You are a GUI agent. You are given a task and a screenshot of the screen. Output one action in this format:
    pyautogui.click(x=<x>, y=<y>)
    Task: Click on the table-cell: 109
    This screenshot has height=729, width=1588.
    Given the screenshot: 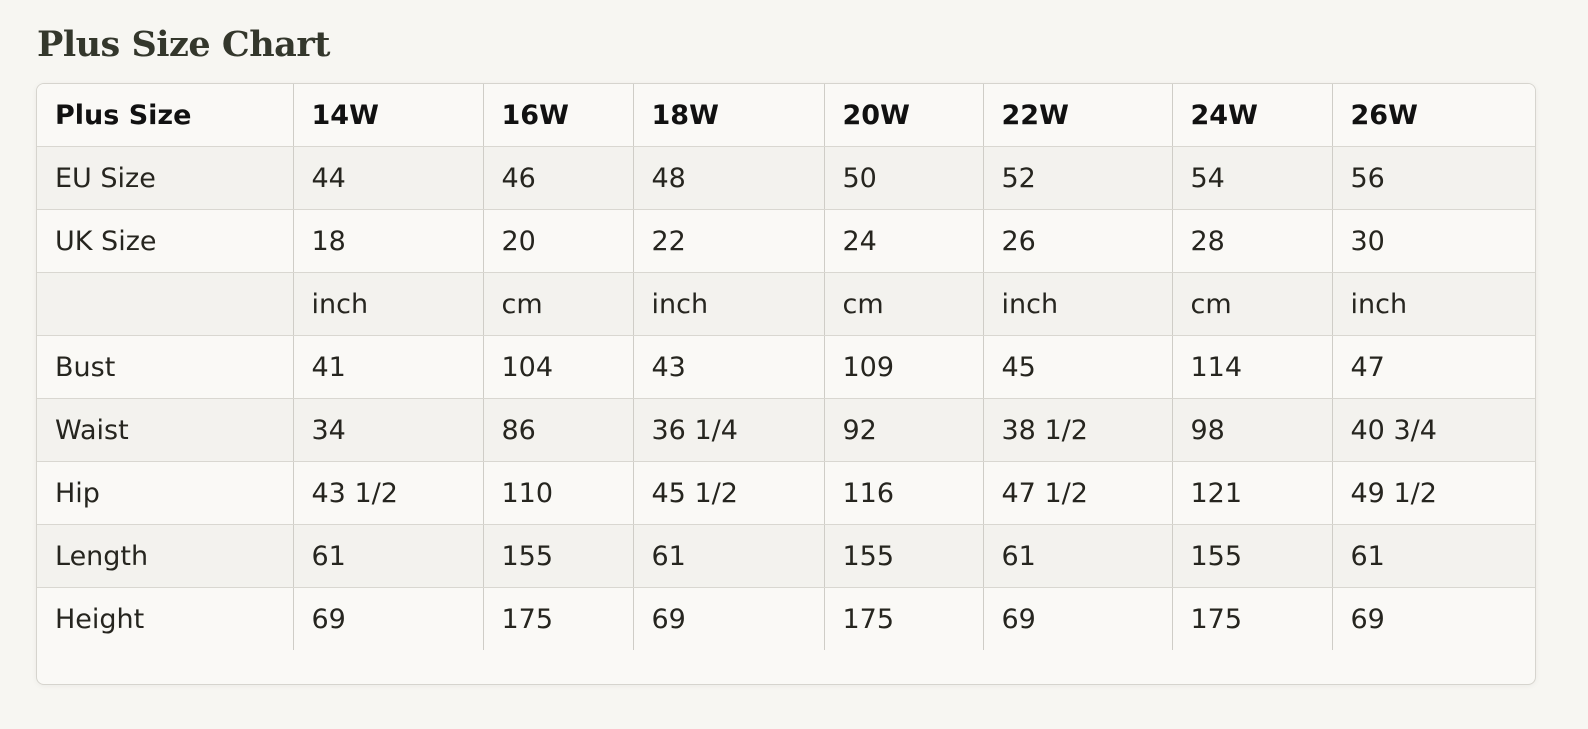 What is the action you would take?
    pyautogui.click(x=904, y=367)
    